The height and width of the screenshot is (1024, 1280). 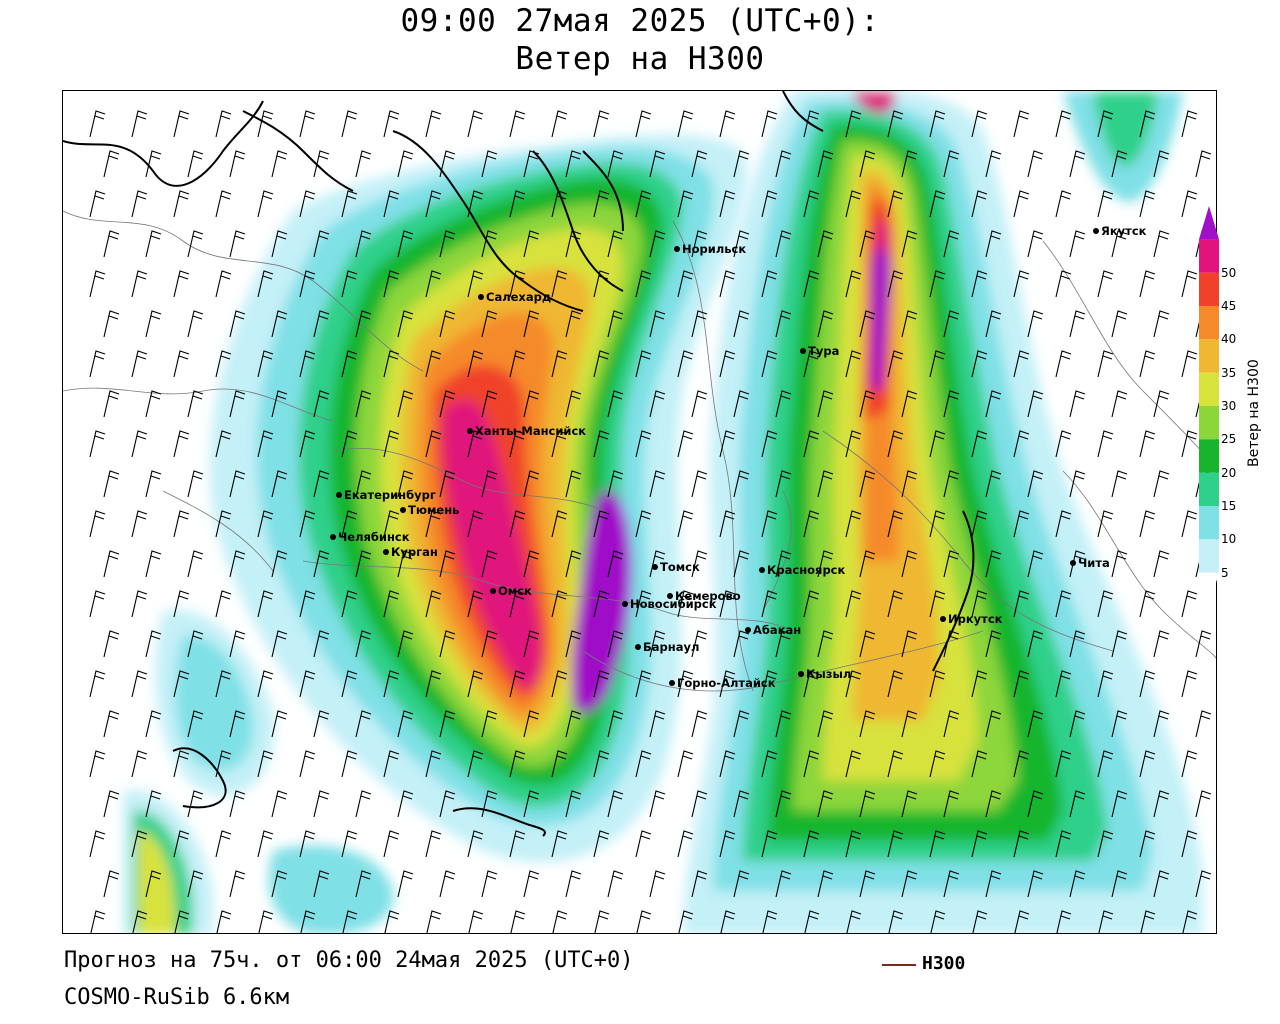 I want to click on colorbar-tick-label: 5, so click(x=1225, y=572).